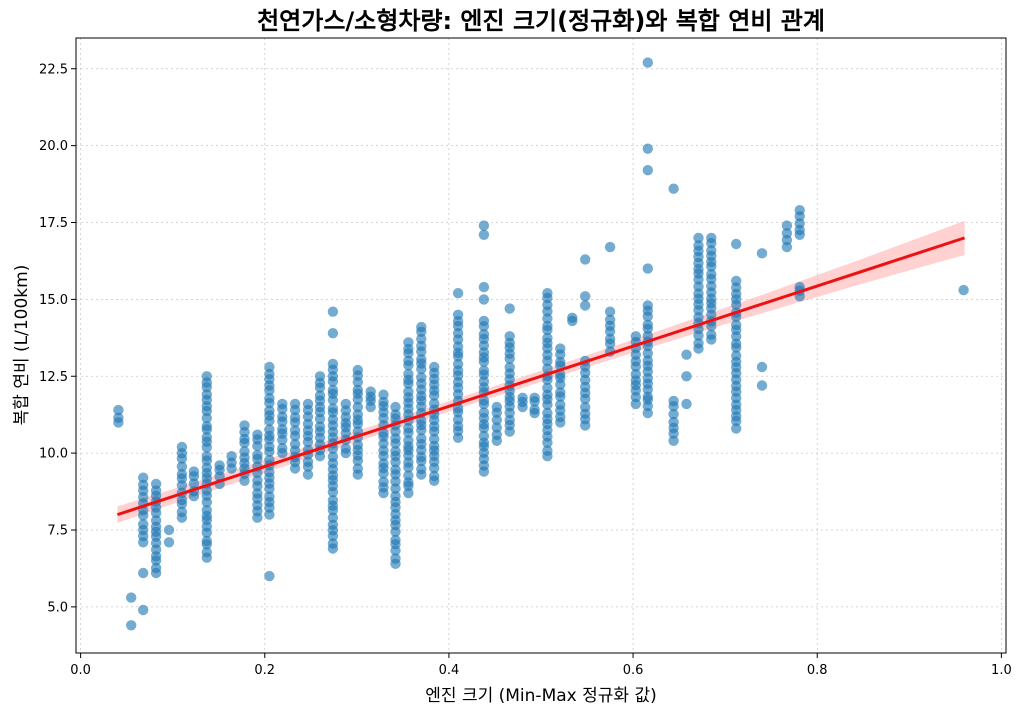  What do you see at coordinates (57, 531) in the screenshot?
I see `y-tick-label: 7.5` at bounding box center [57, 531].